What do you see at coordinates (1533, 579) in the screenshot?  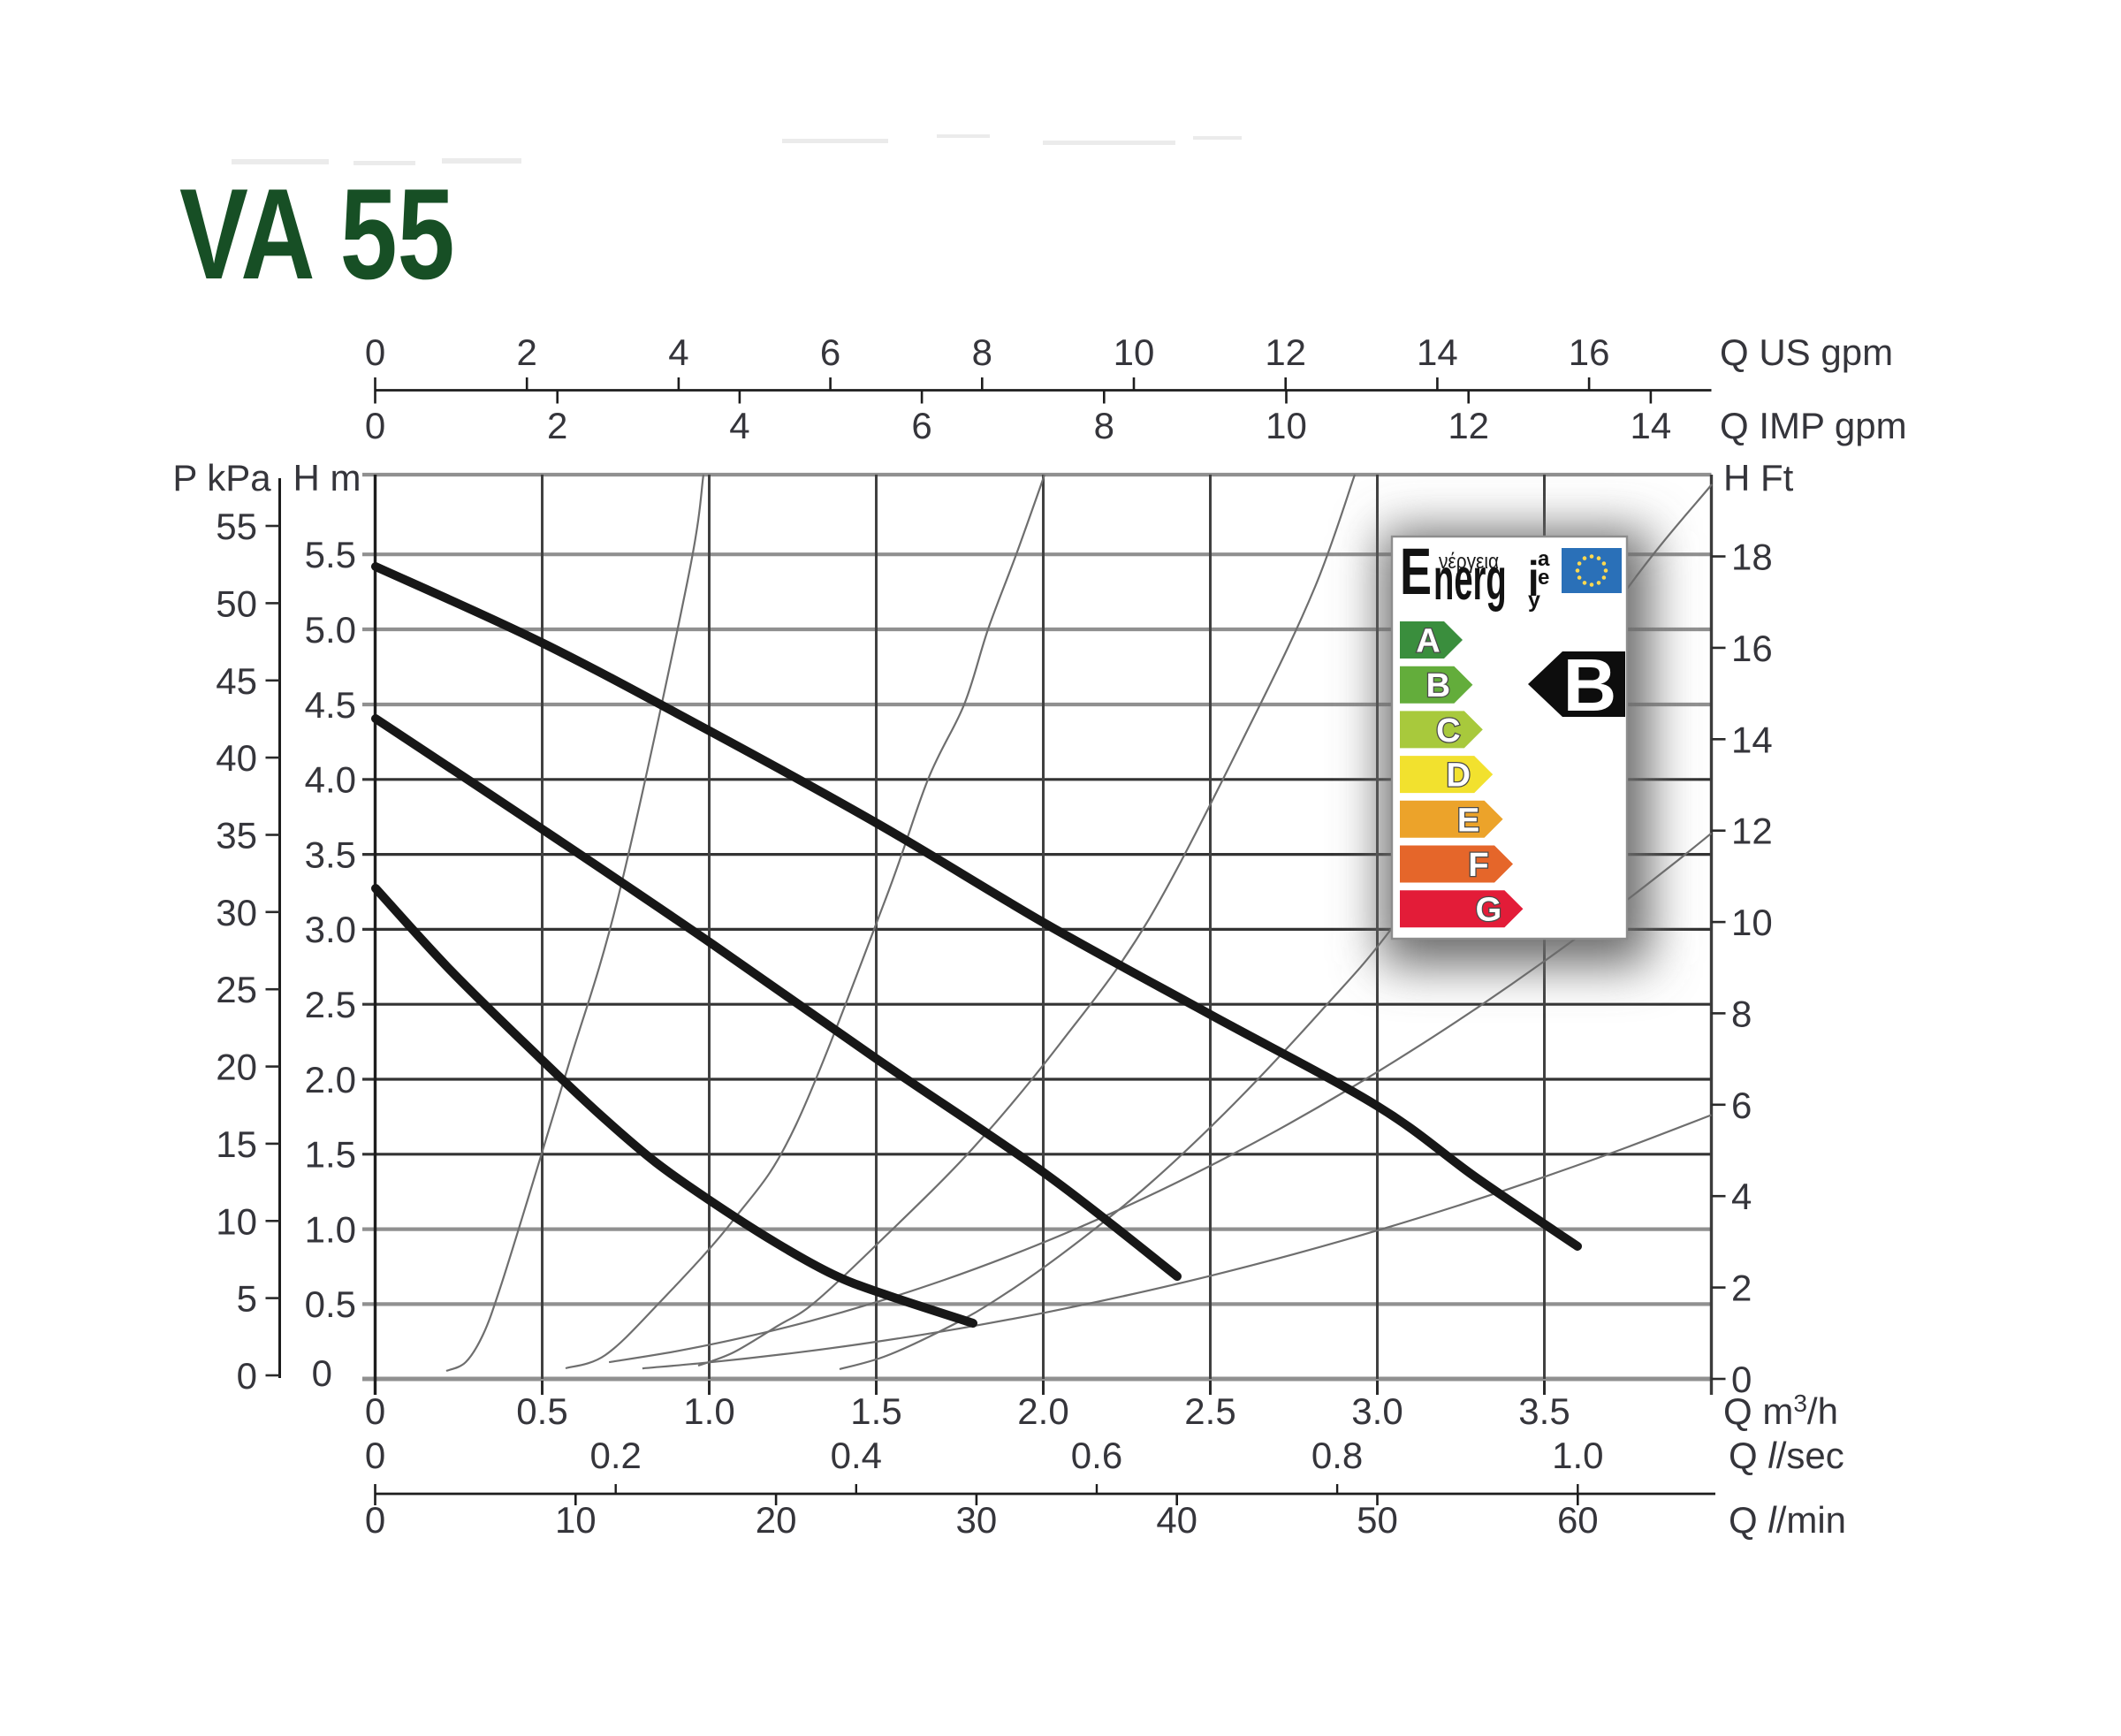 I see `svg-text: i` at bounding box center [1533, 579].